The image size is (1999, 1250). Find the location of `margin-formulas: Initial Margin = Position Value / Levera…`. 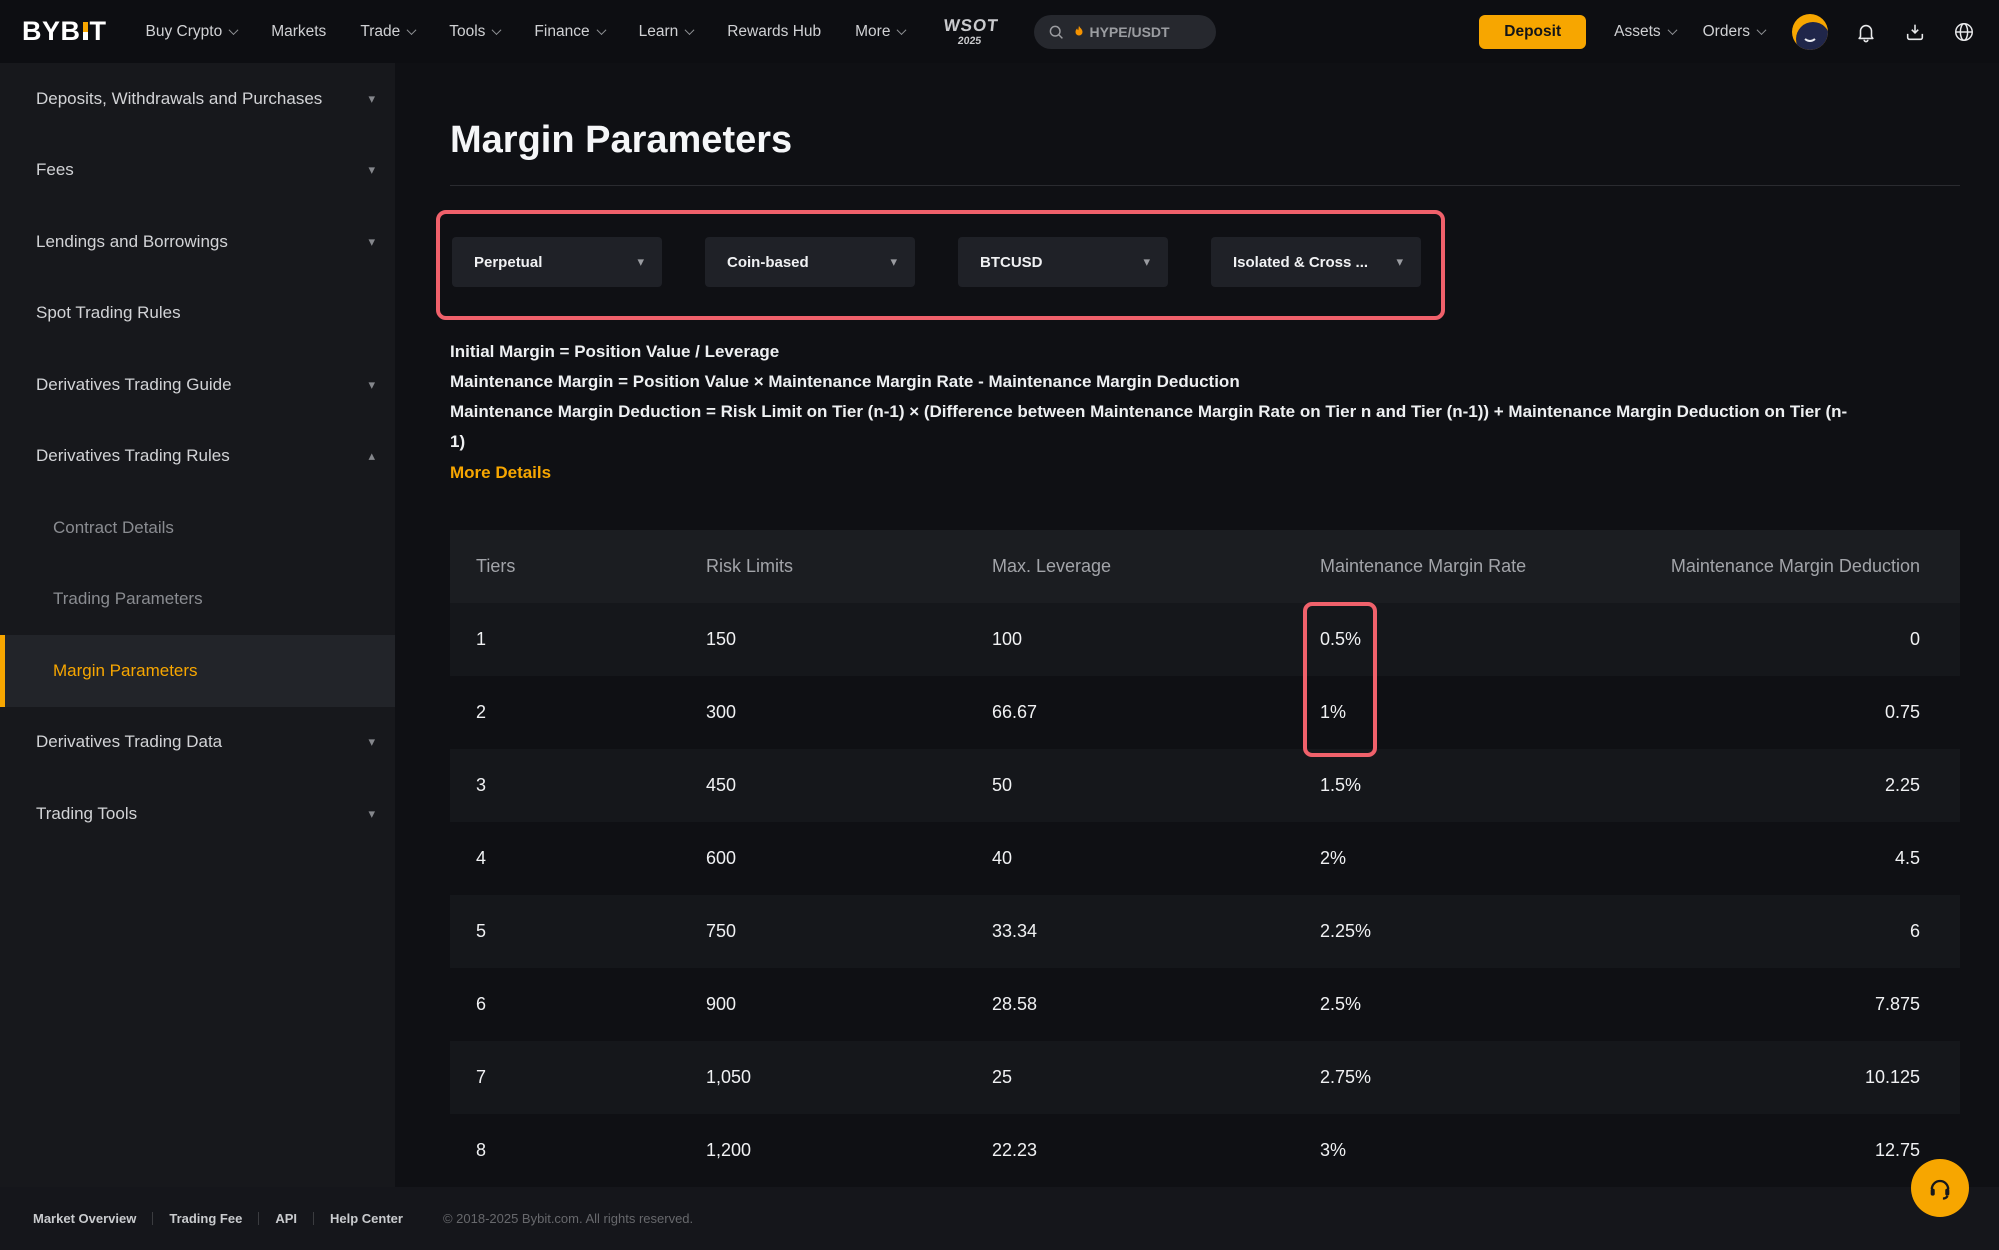

margin-formulas: Initial Margin = Position Value / Levera… is located at coordinates (1205, 397).